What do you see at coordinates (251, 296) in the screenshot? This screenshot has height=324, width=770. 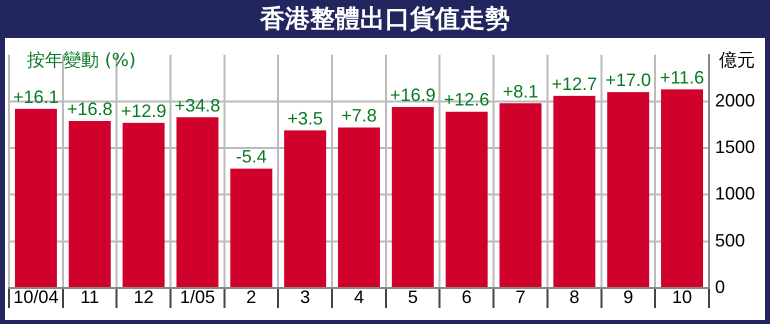 I see `x-tick-label: 2` at bounding box center [251, 296].